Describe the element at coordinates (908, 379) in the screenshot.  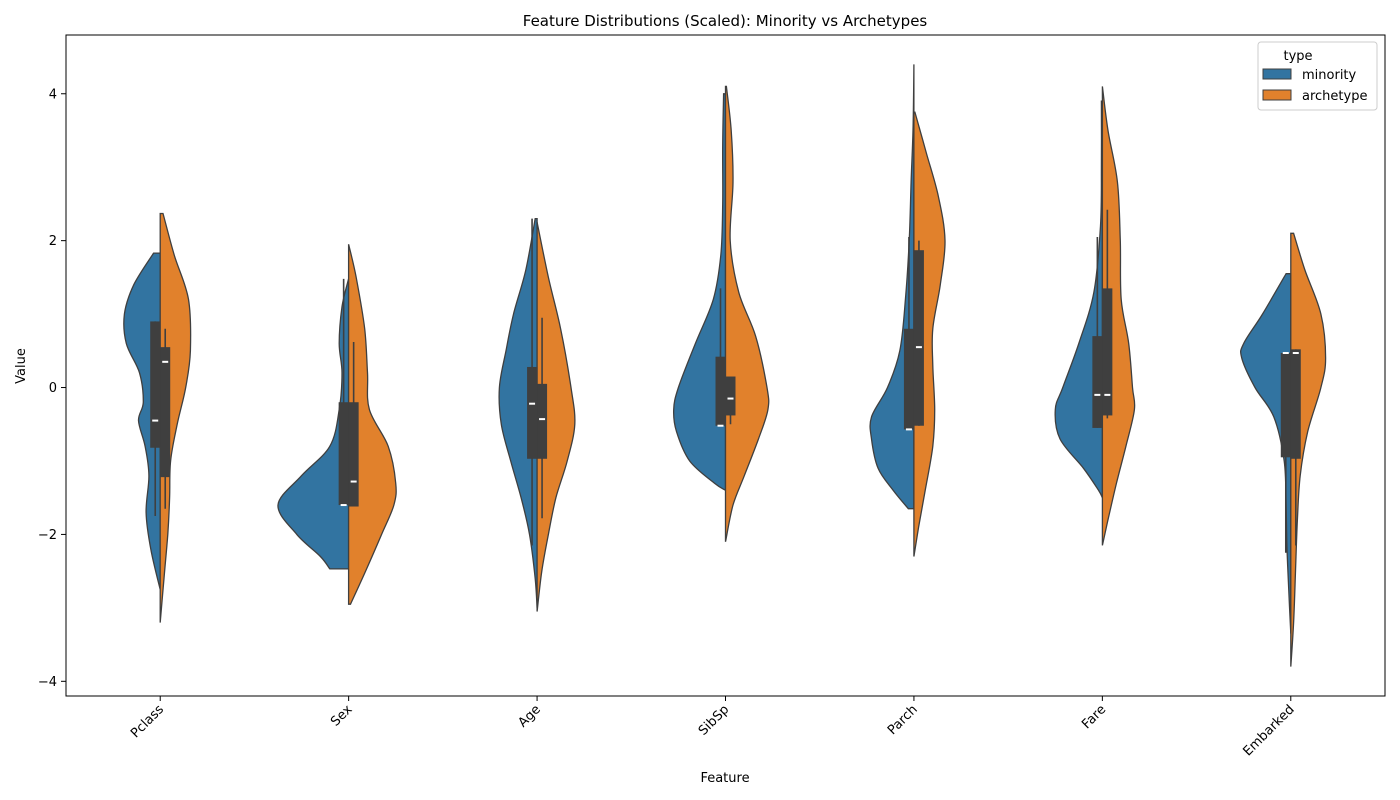
I see `iqr-box-minority-parch` at that location.